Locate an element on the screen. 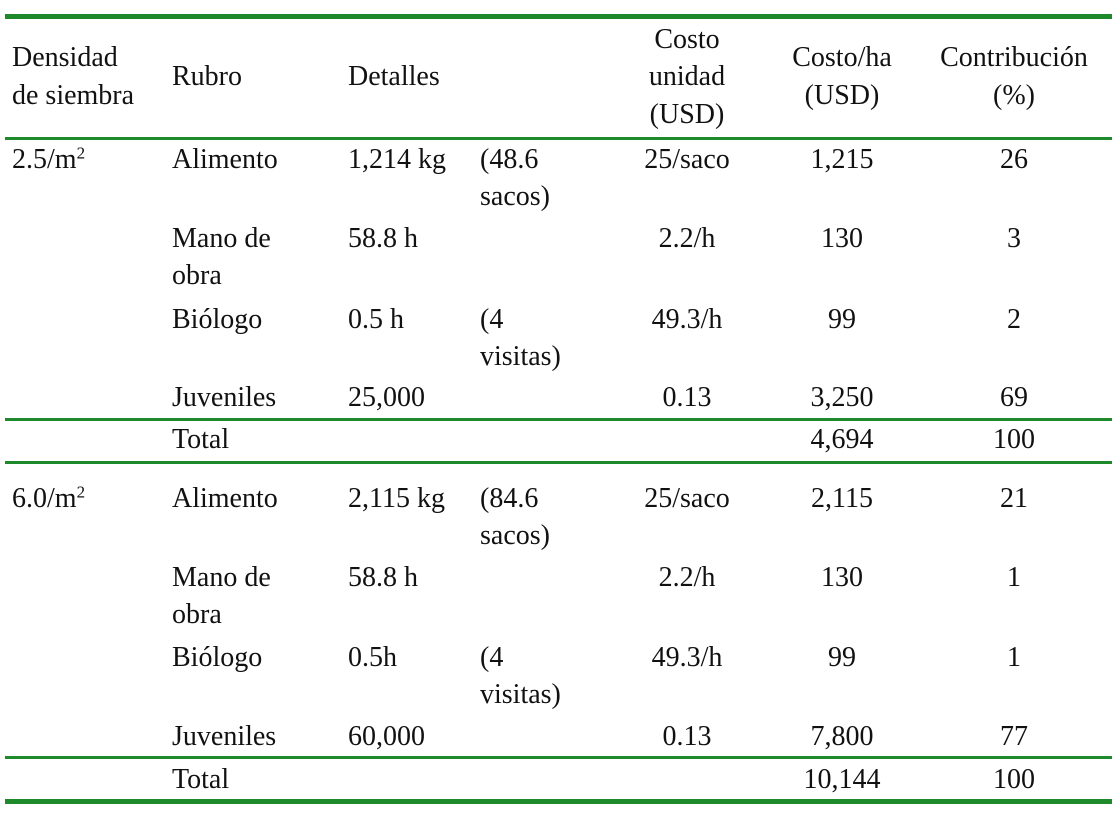 The height and width of the screenshot is (817, 1117). header-cost-ha-line1: Costo/ha is located at coordinates (842, 57).